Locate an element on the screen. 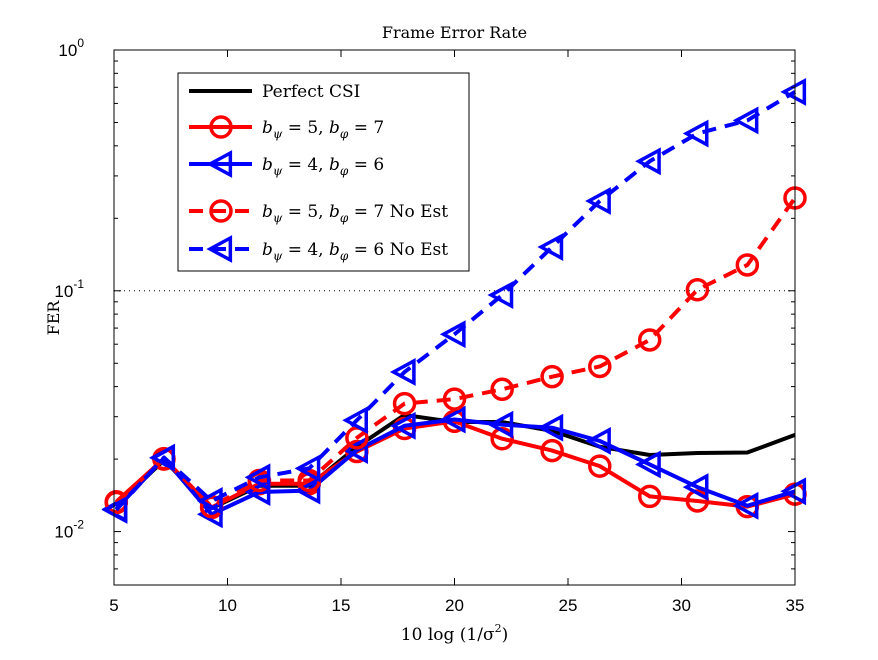 The height and width of the screenshot is (660, 878). y-axis-label: FER is located at coordinates (53, 318).